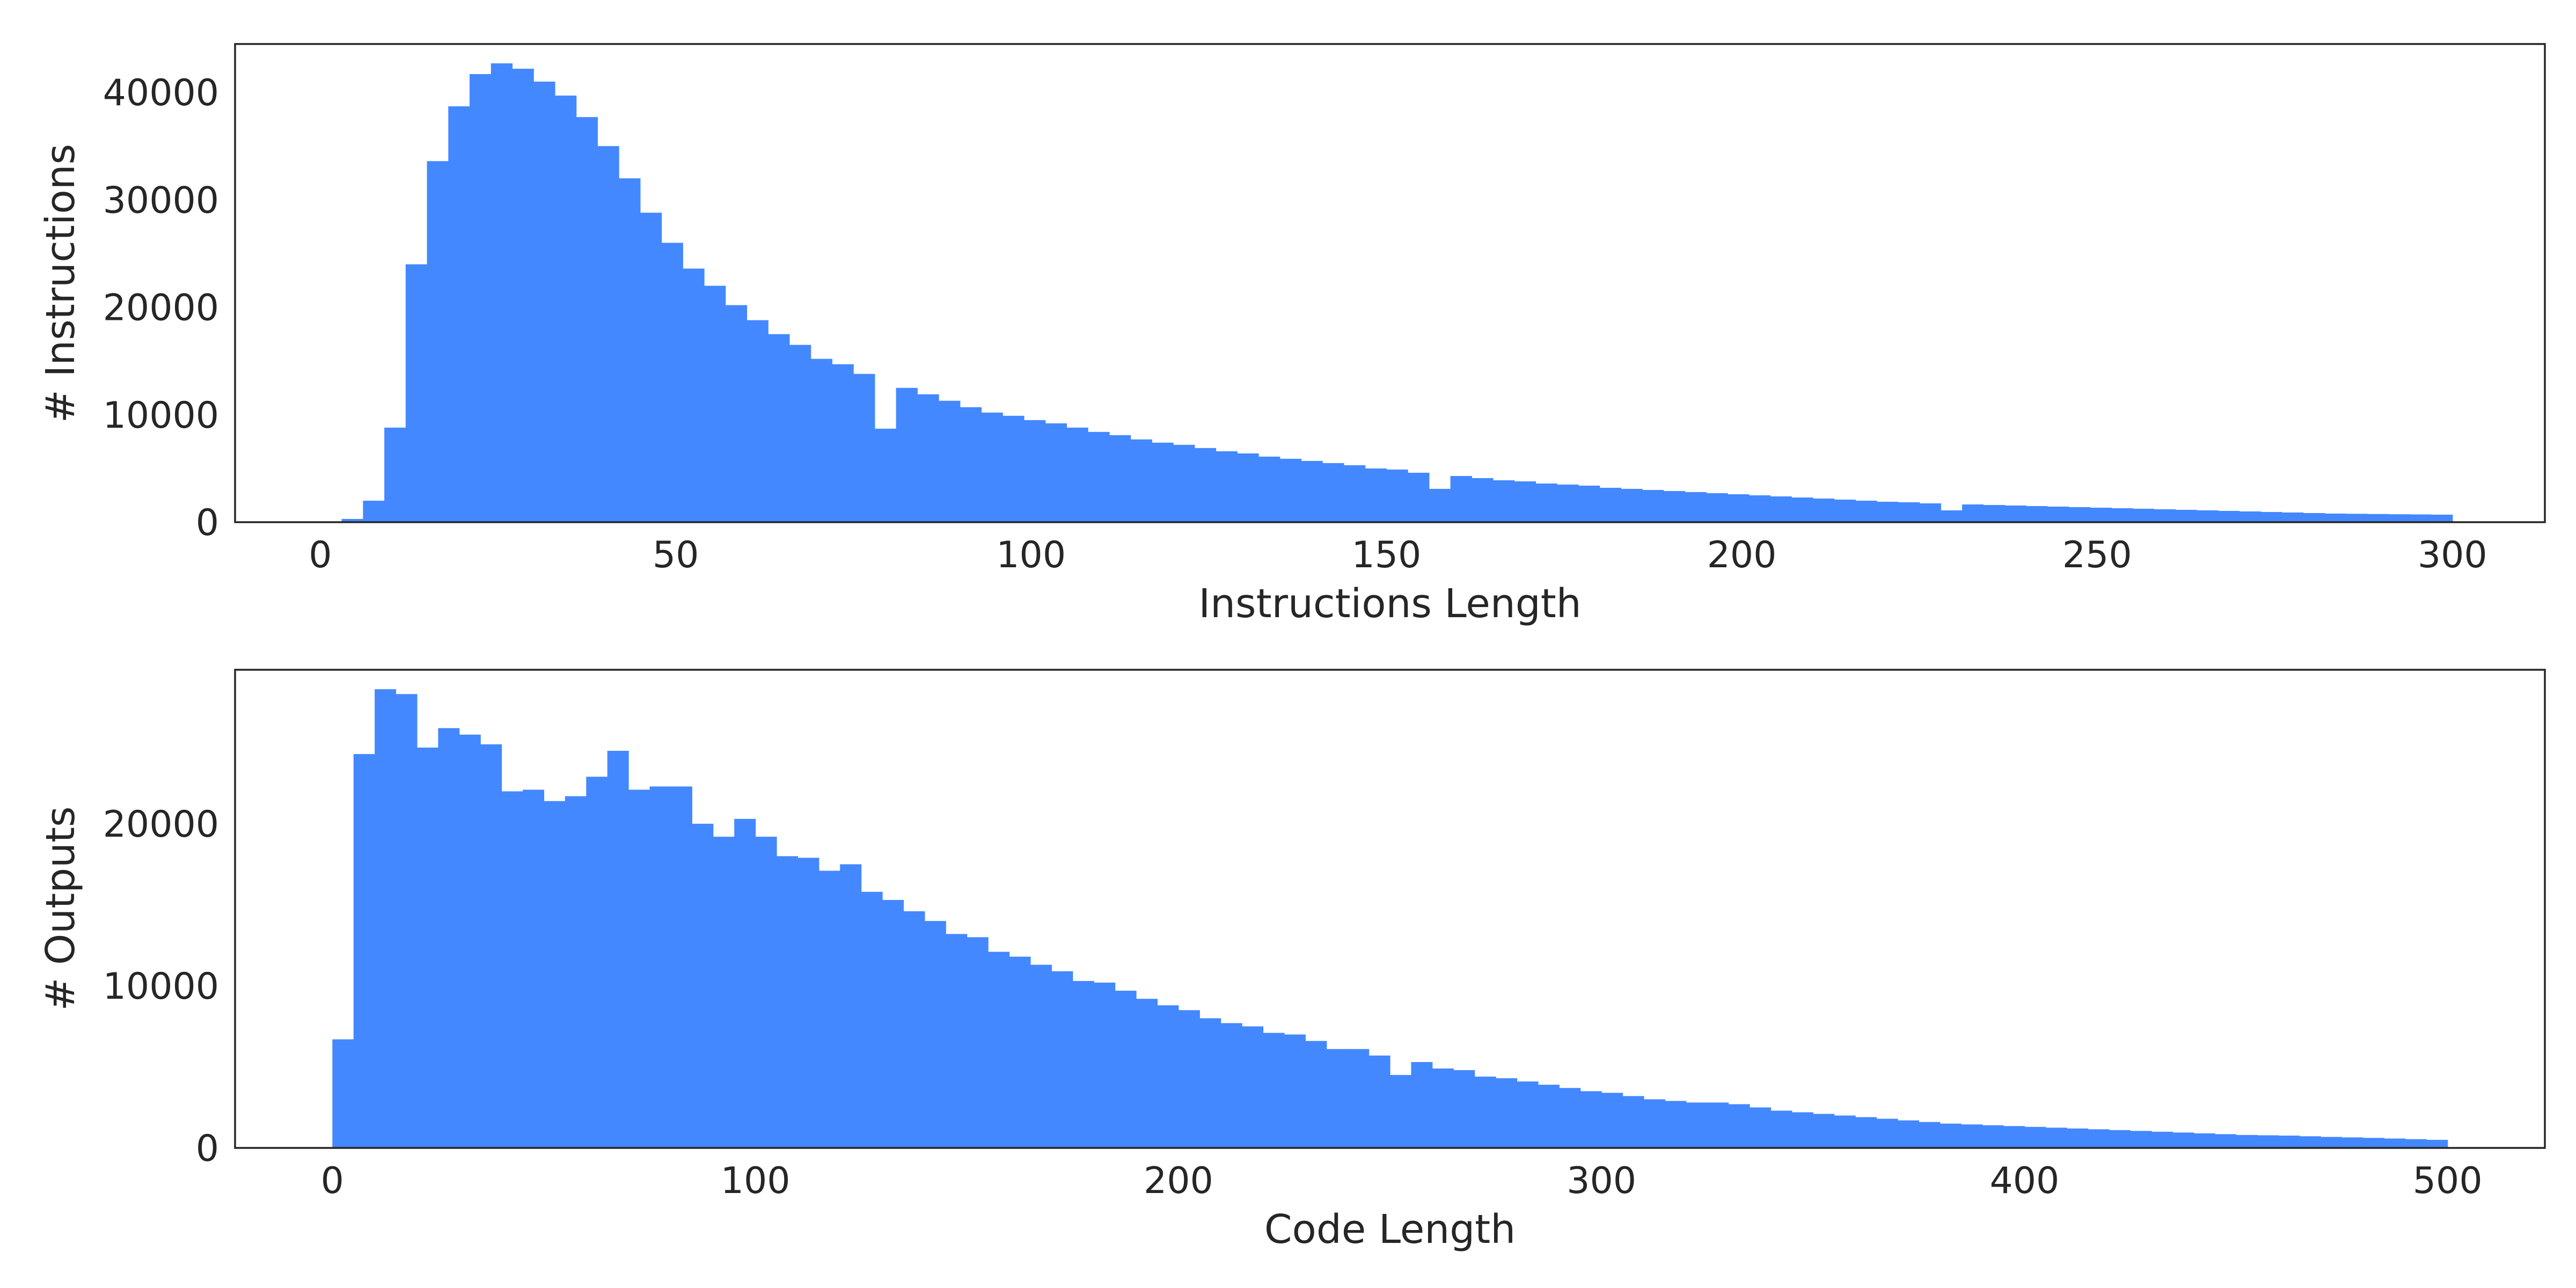 This screenshot has height=1288, width=2576. Describe the element at coordinates (161, 415) in the screenshot. I see `instructions-y-tick-label: 10000` at that location.